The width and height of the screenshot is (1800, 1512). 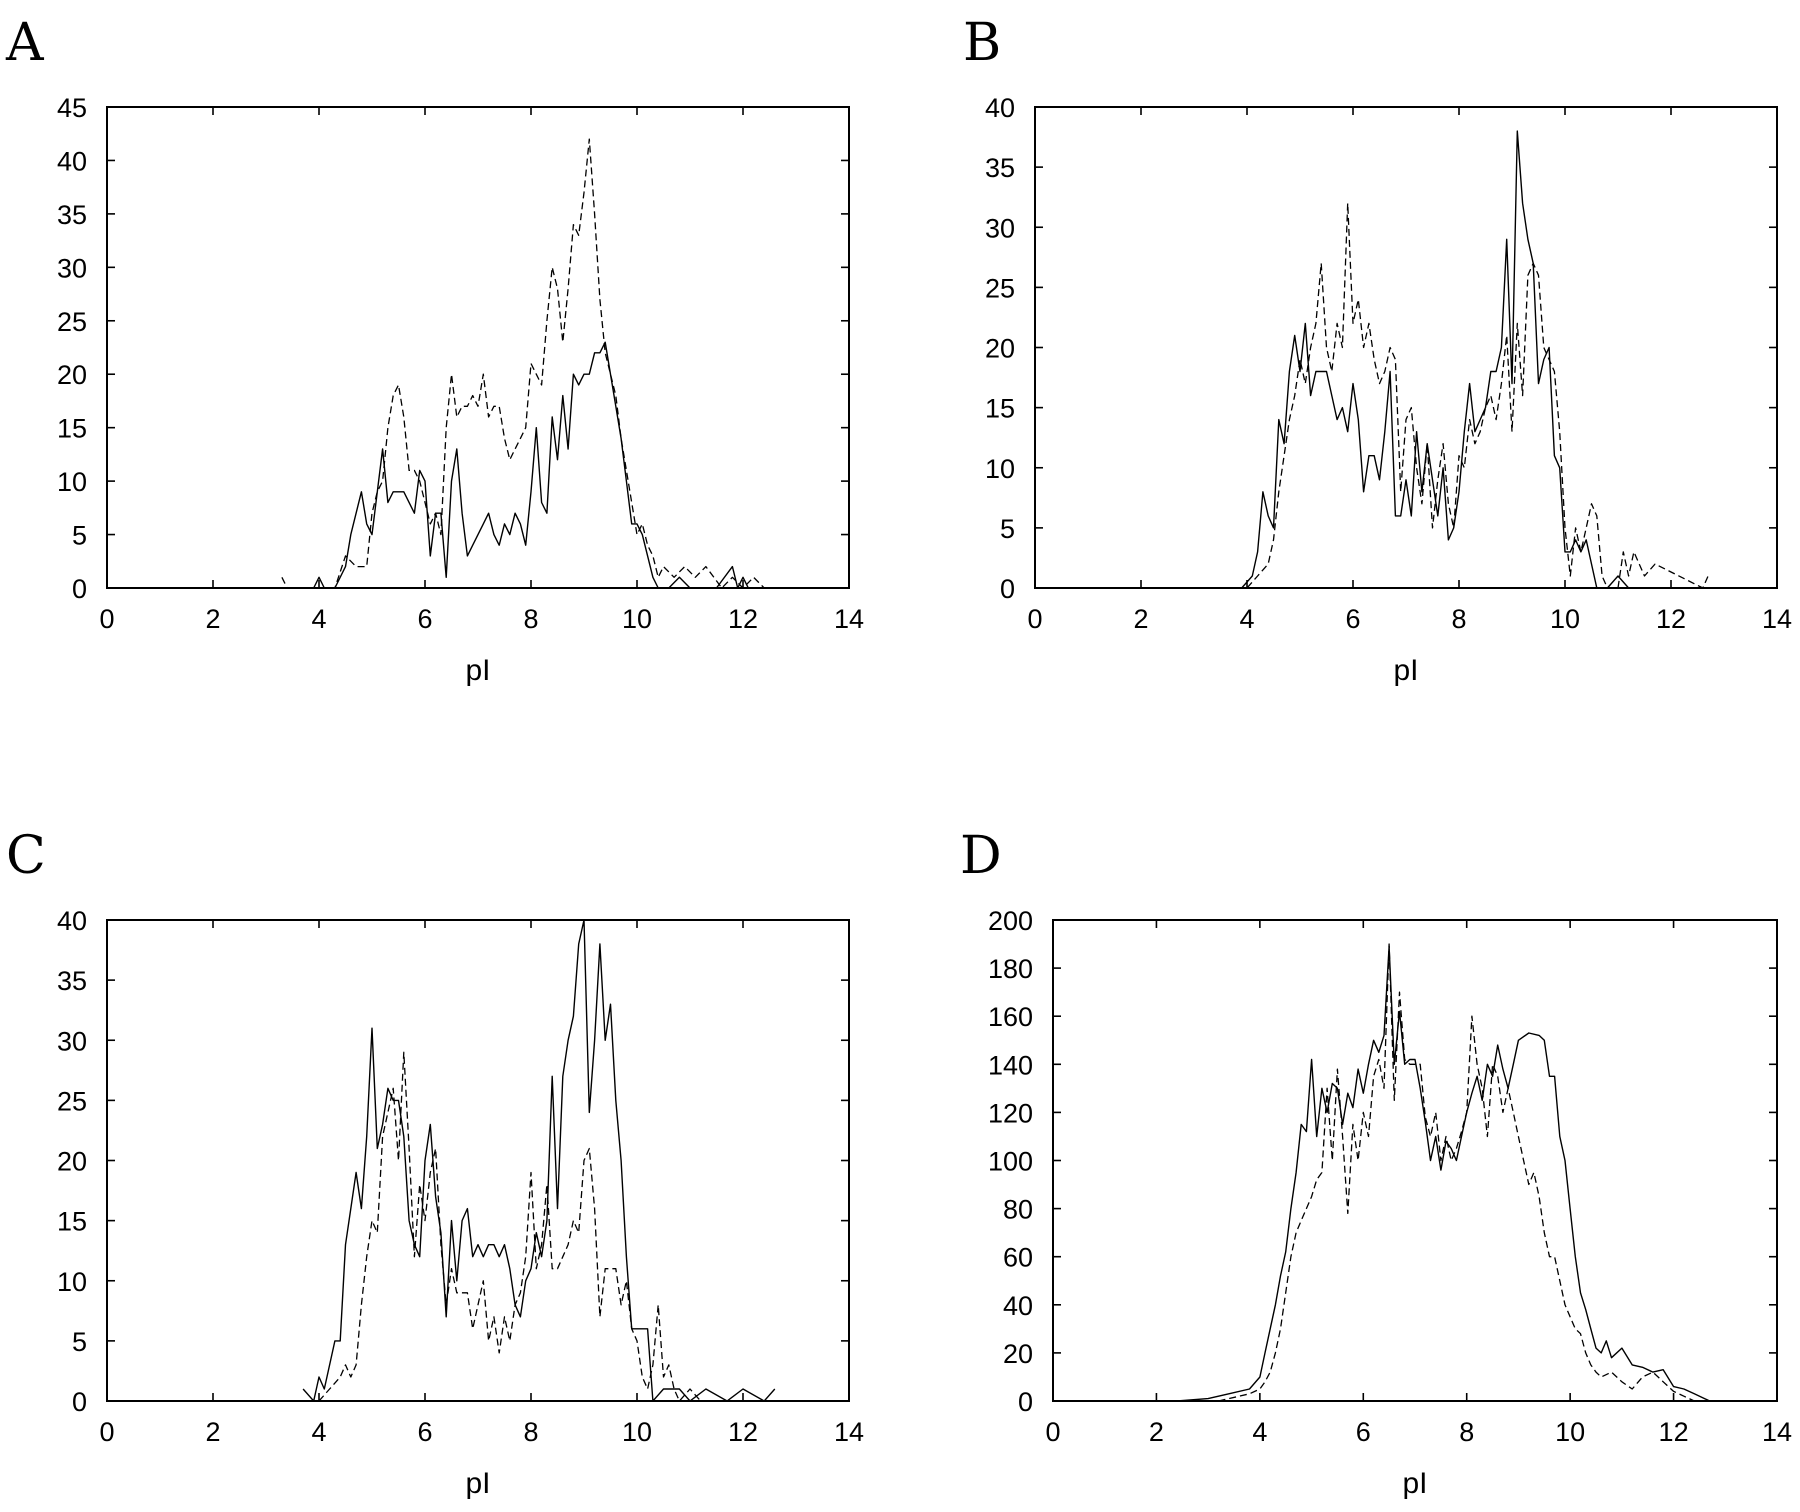 What do you see at coordinates (981, 856) in the screenshot?
I see `panel-letter: D` at bounding box center [981, 856].